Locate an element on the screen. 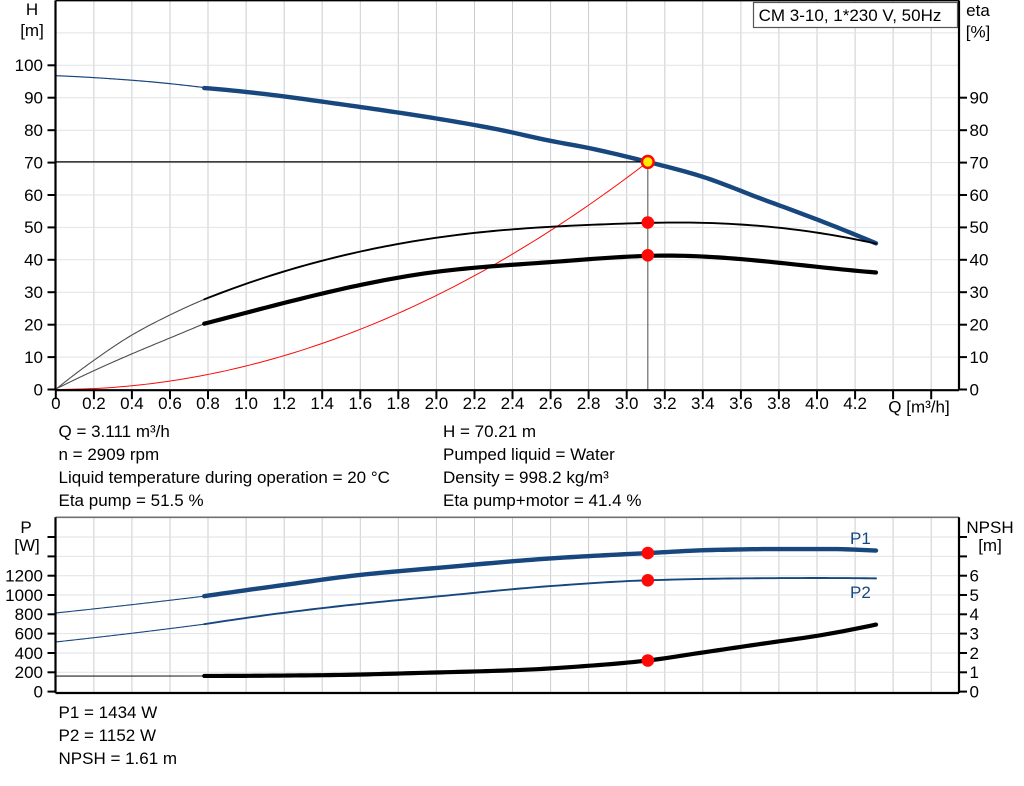 The image size is (1024, 786). svg-text: 1.8 is located at coordinates (398, 403).